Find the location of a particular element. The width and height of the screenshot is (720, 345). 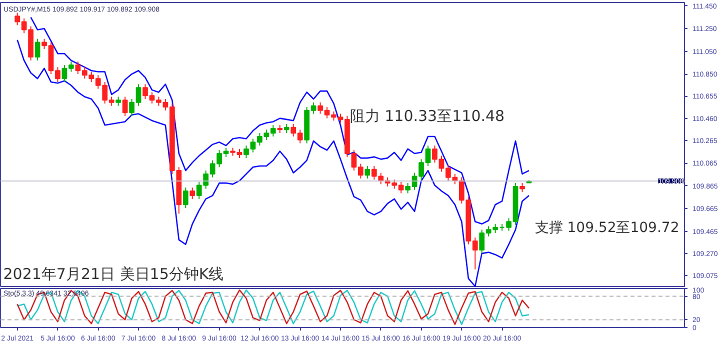

text: 支撑 109.52至109.72 is located at coordinates (607, 228).